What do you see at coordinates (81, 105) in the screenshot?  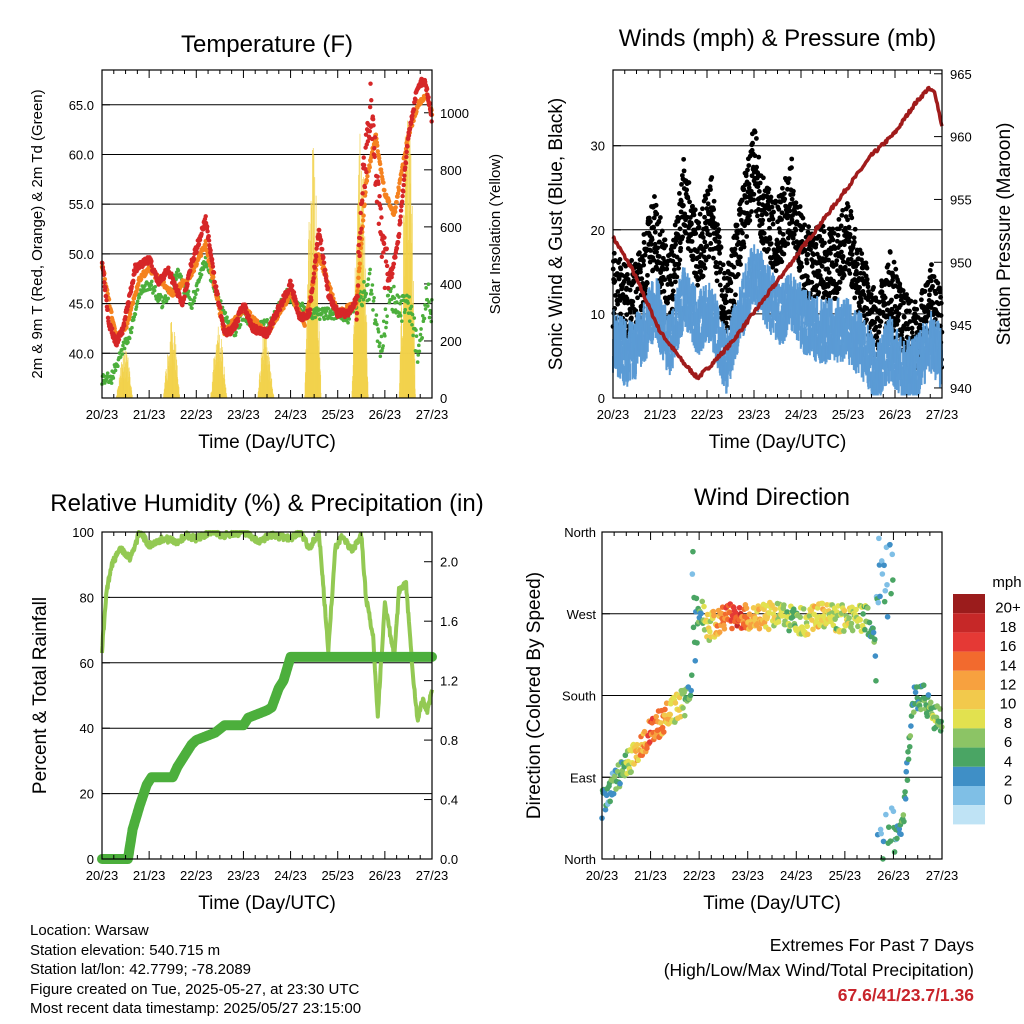 I see `y-tick-label: 65.0` at bounding box center [81, 105].